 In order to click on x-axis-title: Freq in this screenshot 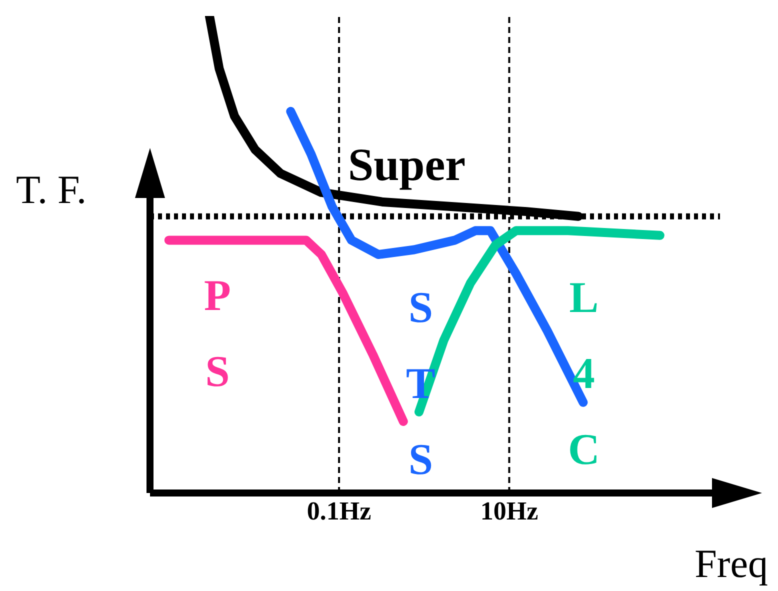, I will do `click(731, 563)`.